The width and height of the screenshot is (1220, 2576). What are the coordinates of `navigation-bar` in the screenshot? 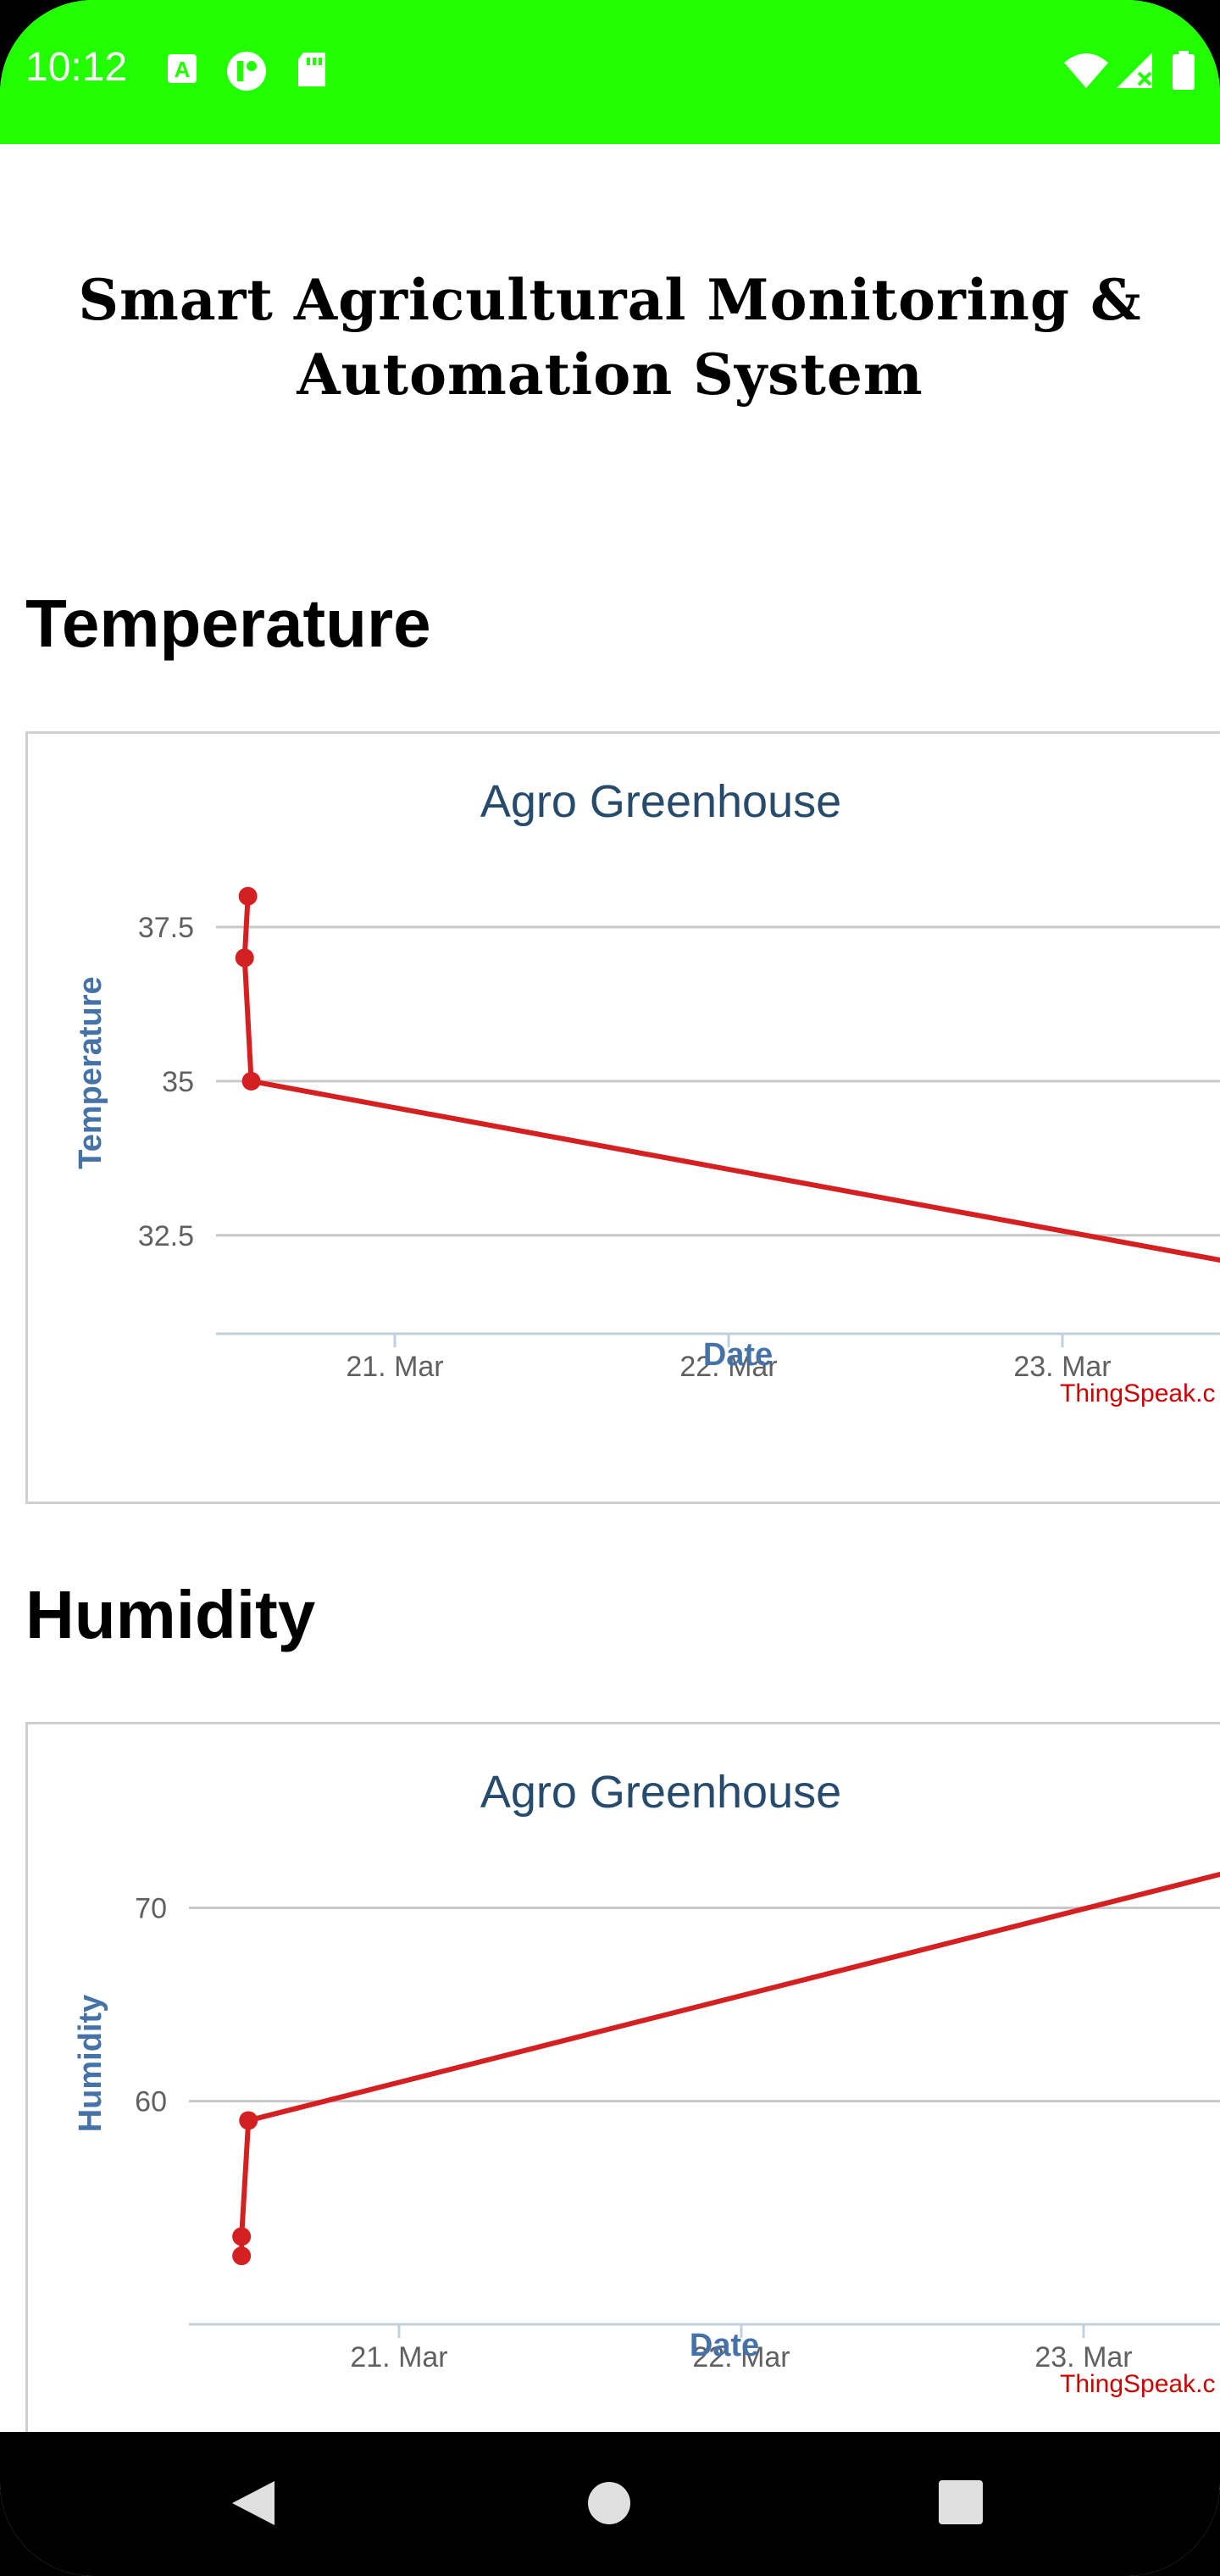 It's located at (610, 2504).